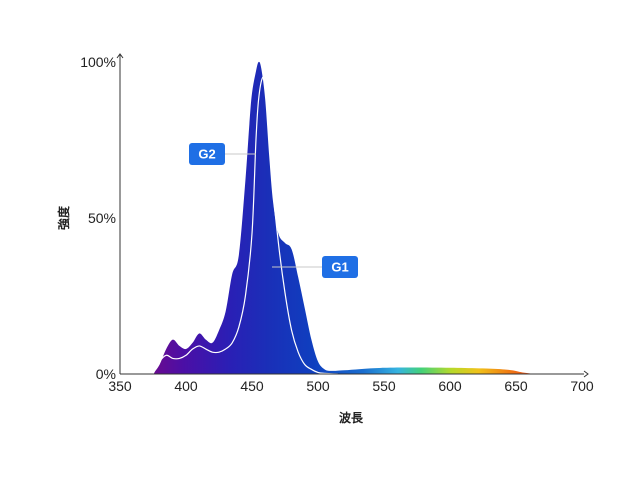  Describe the element at coordinates (516, 386) in the screenshot. I see `x-tick-label: 650` at that location.